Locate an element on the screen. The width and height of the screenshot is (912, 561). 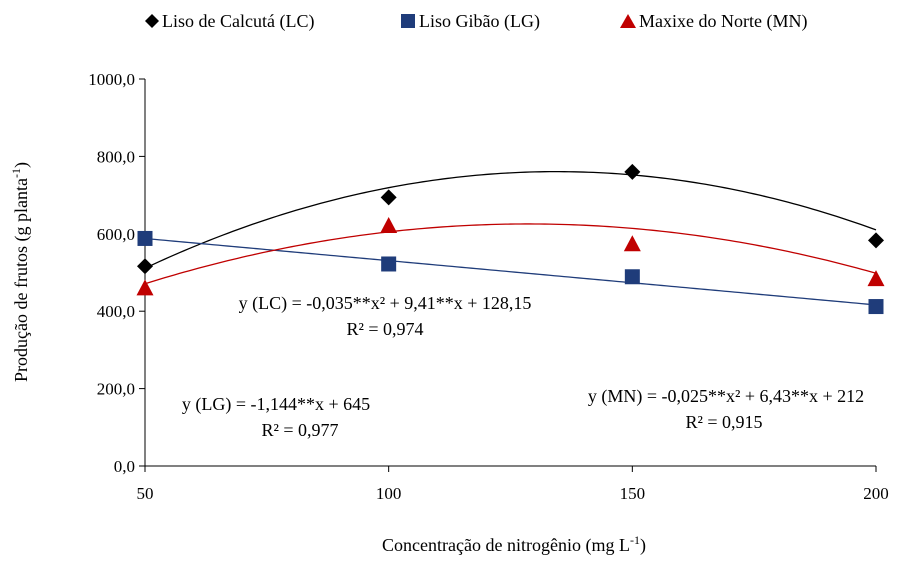
annotation-lg-r2: R² = 0,977 is located at coordinates (299, 430).